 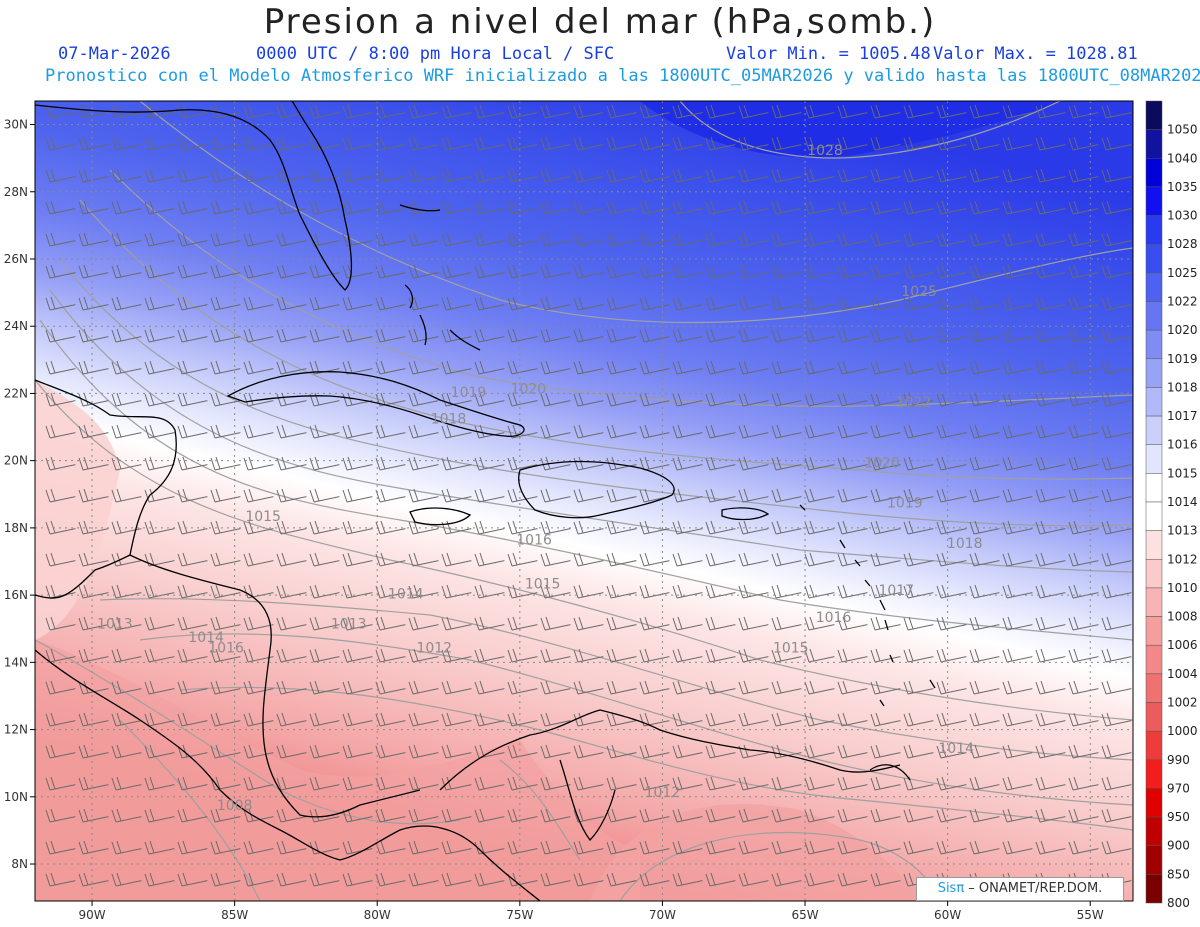 What do you see at coordinates (440, 516) in the screenshot?
I see `jamaica-coast` at bounding box center [440, 516].